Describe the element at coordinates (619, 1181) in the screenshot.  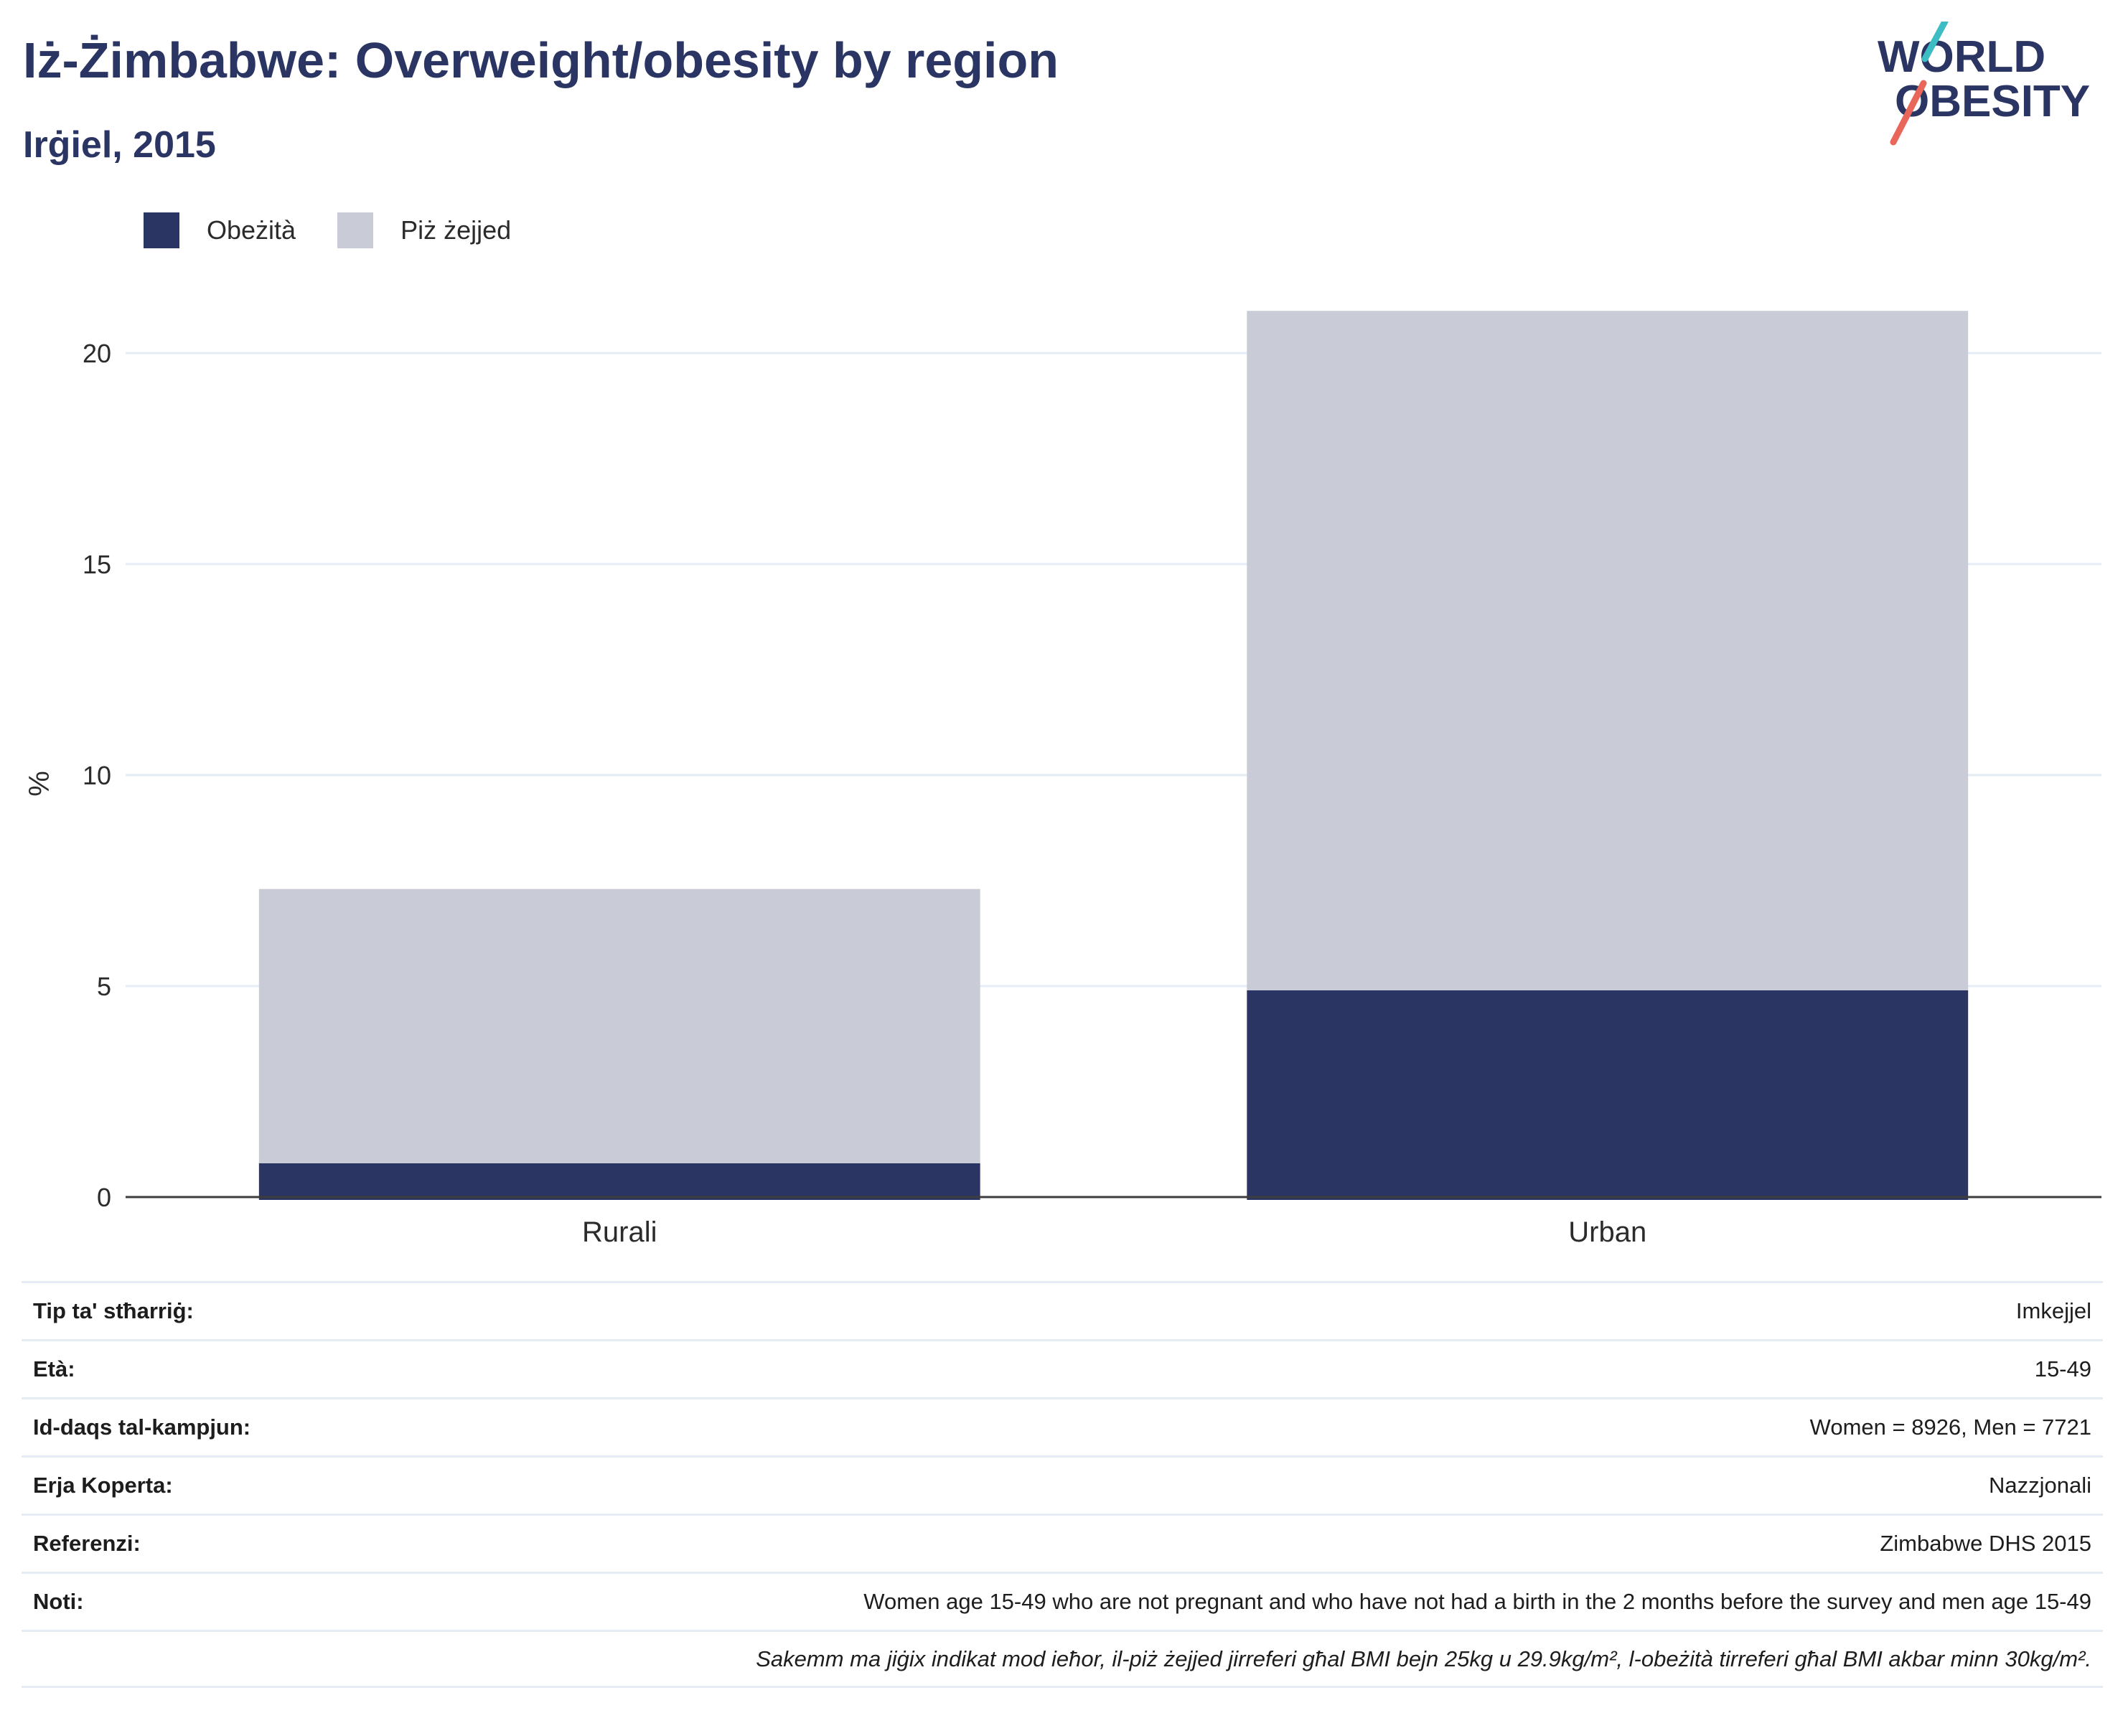
I see `bar-rurali-obesity` at that location.